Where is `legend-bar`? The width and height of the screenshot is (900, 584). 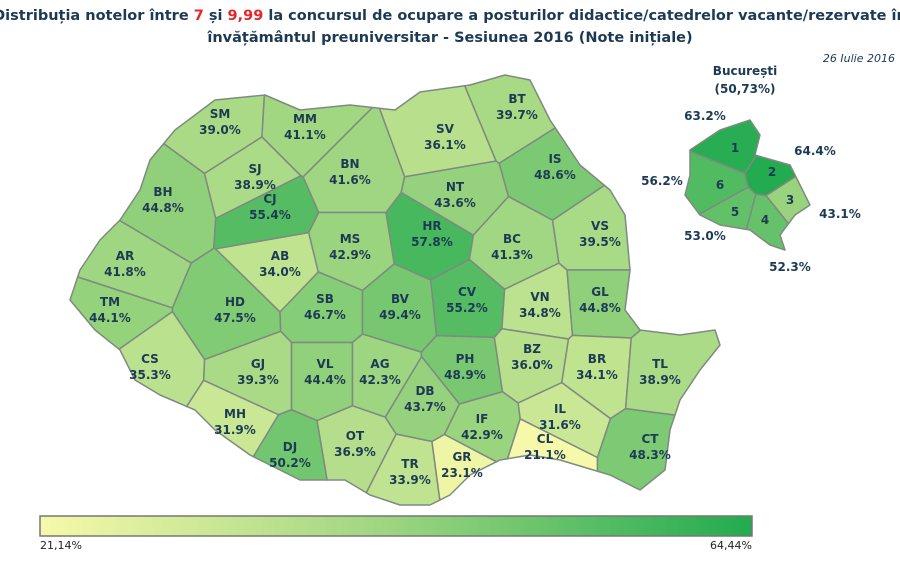
legend-bar is located at coordinates (396, 526).